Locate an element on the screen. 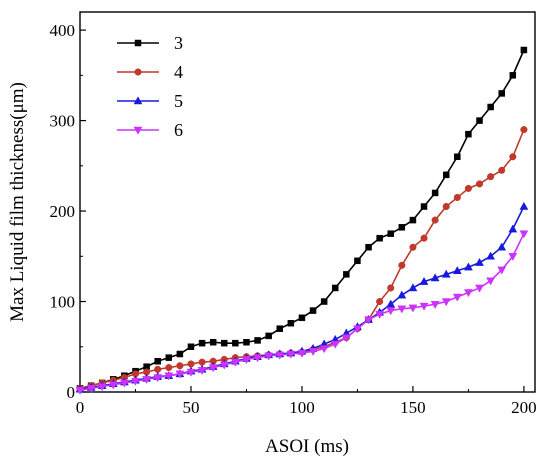  legend-item-5: 5 is located at coordinates (150, 101).